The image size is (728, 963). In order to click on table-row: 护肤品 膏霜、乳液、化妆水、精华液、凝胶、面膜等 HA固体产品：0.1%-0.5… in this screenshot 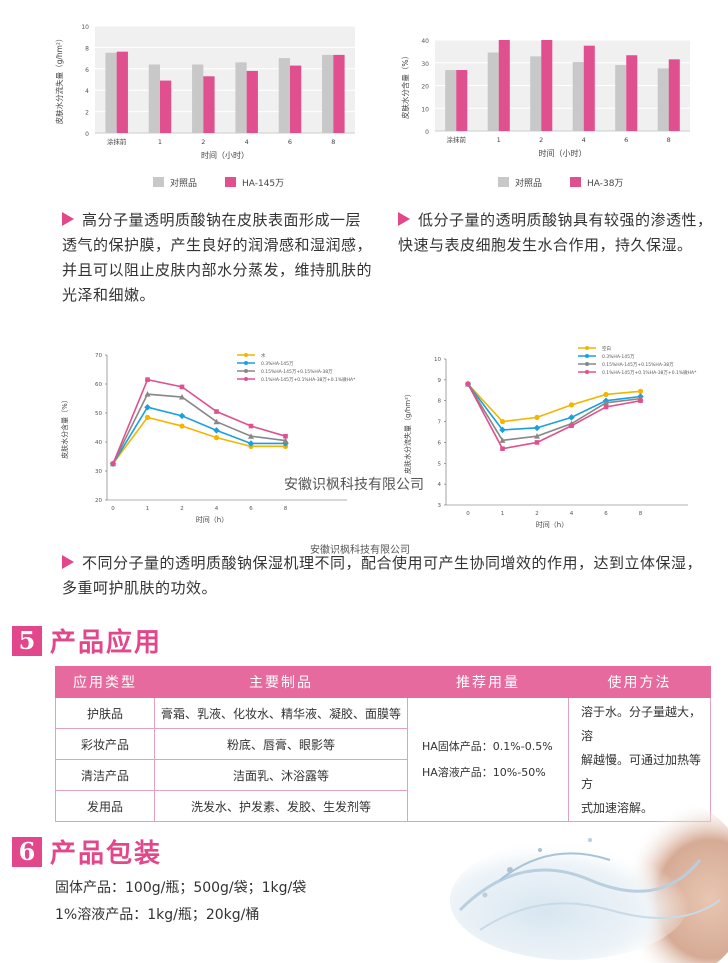, I will do `click(383, 759)`.